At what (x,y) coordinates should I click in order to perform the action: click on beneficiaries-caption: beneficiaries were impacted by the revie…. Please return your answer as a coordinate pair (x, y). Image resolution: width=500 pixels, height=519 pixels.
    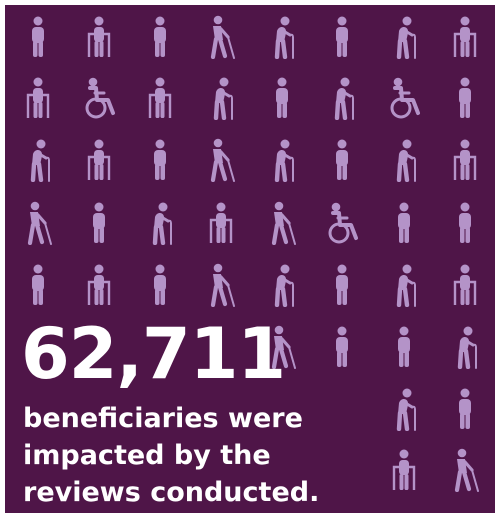
    Looking at the image, I should click on (188, 455).